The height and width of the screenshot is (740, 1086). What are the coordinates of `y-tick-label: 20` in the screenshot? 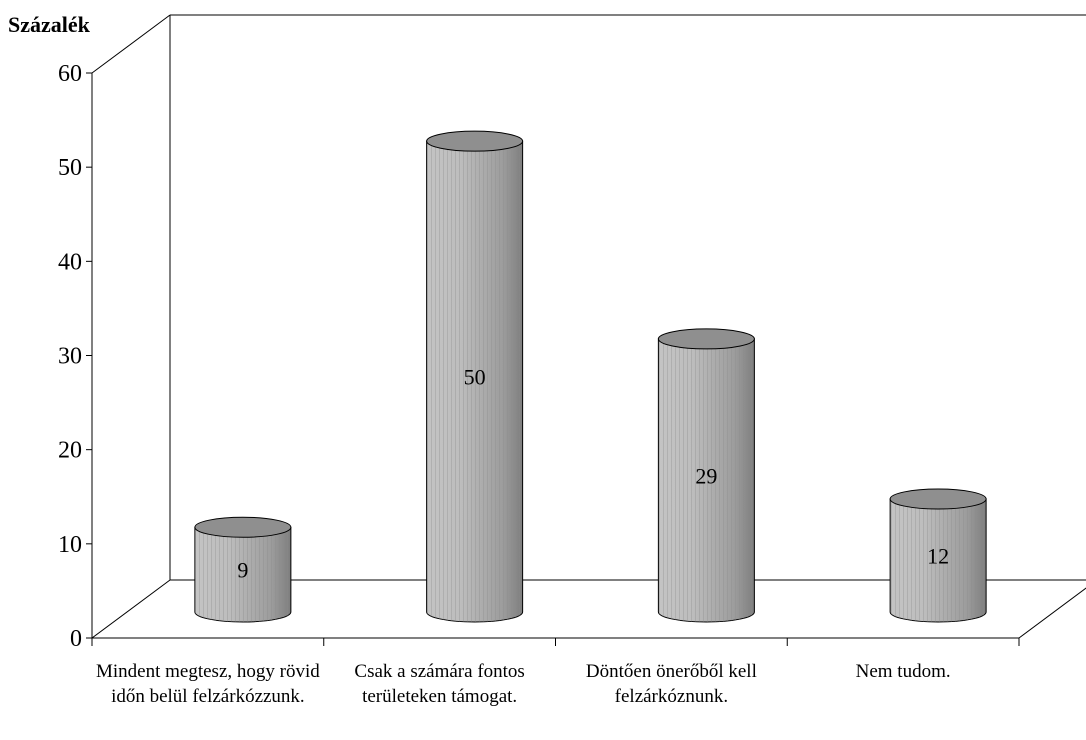 It's located at (70, 451).